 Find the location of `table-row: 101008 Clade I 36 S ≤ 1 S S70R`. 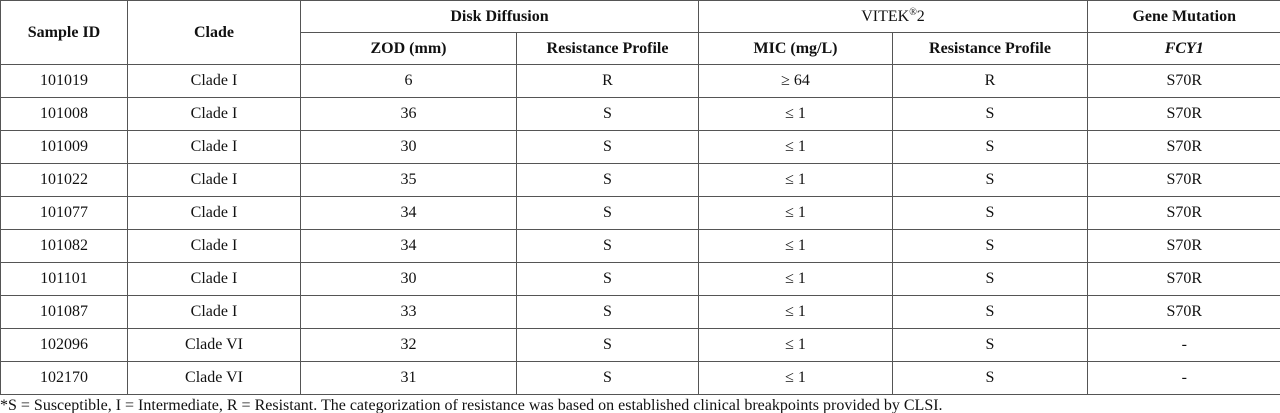

table-row: 101008 Clade I 36 S ≤ 1 S S70R is located at coordinates (640, 114).